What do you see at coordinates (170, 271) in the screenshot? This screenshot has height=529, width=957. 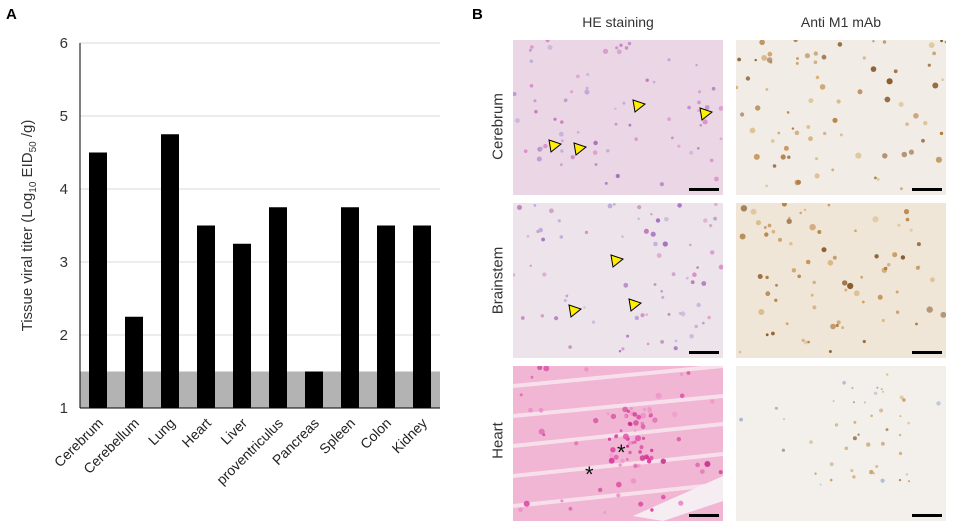 I see `bar-lung` at bounding box center [170, 271].